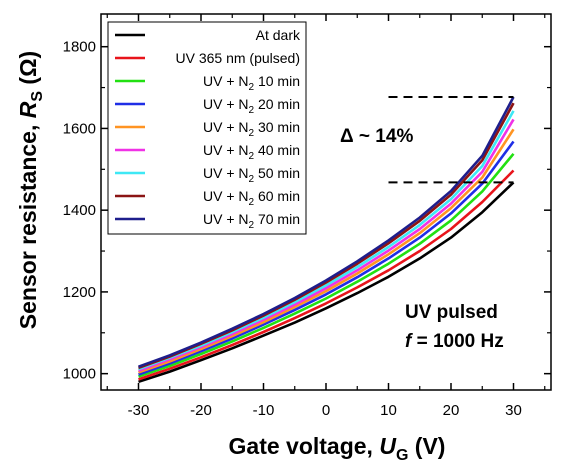 Image resolution: width=561 pixels, height=465 pixels. I want to click on x-tick-label: -20, so click(201, 410).